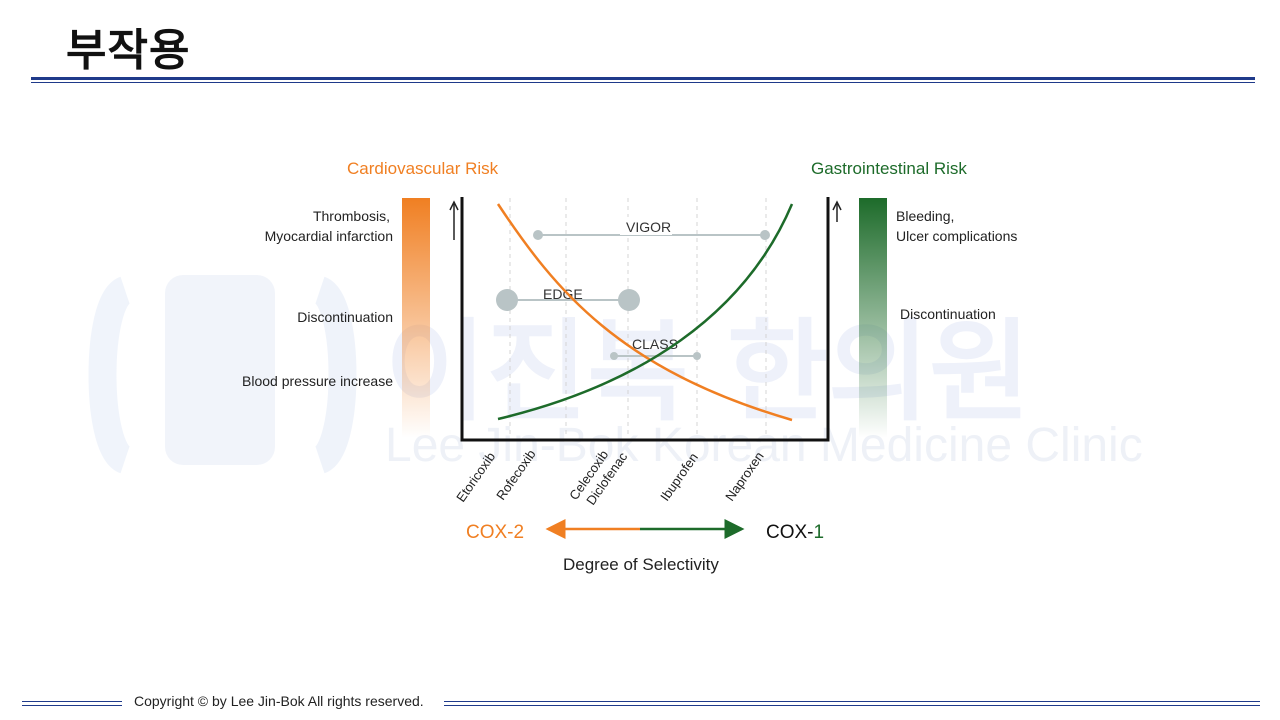 The width and height of the screenshot is (1280, 720). I want to click on trial-edge: EDGE, so click(568, 298).